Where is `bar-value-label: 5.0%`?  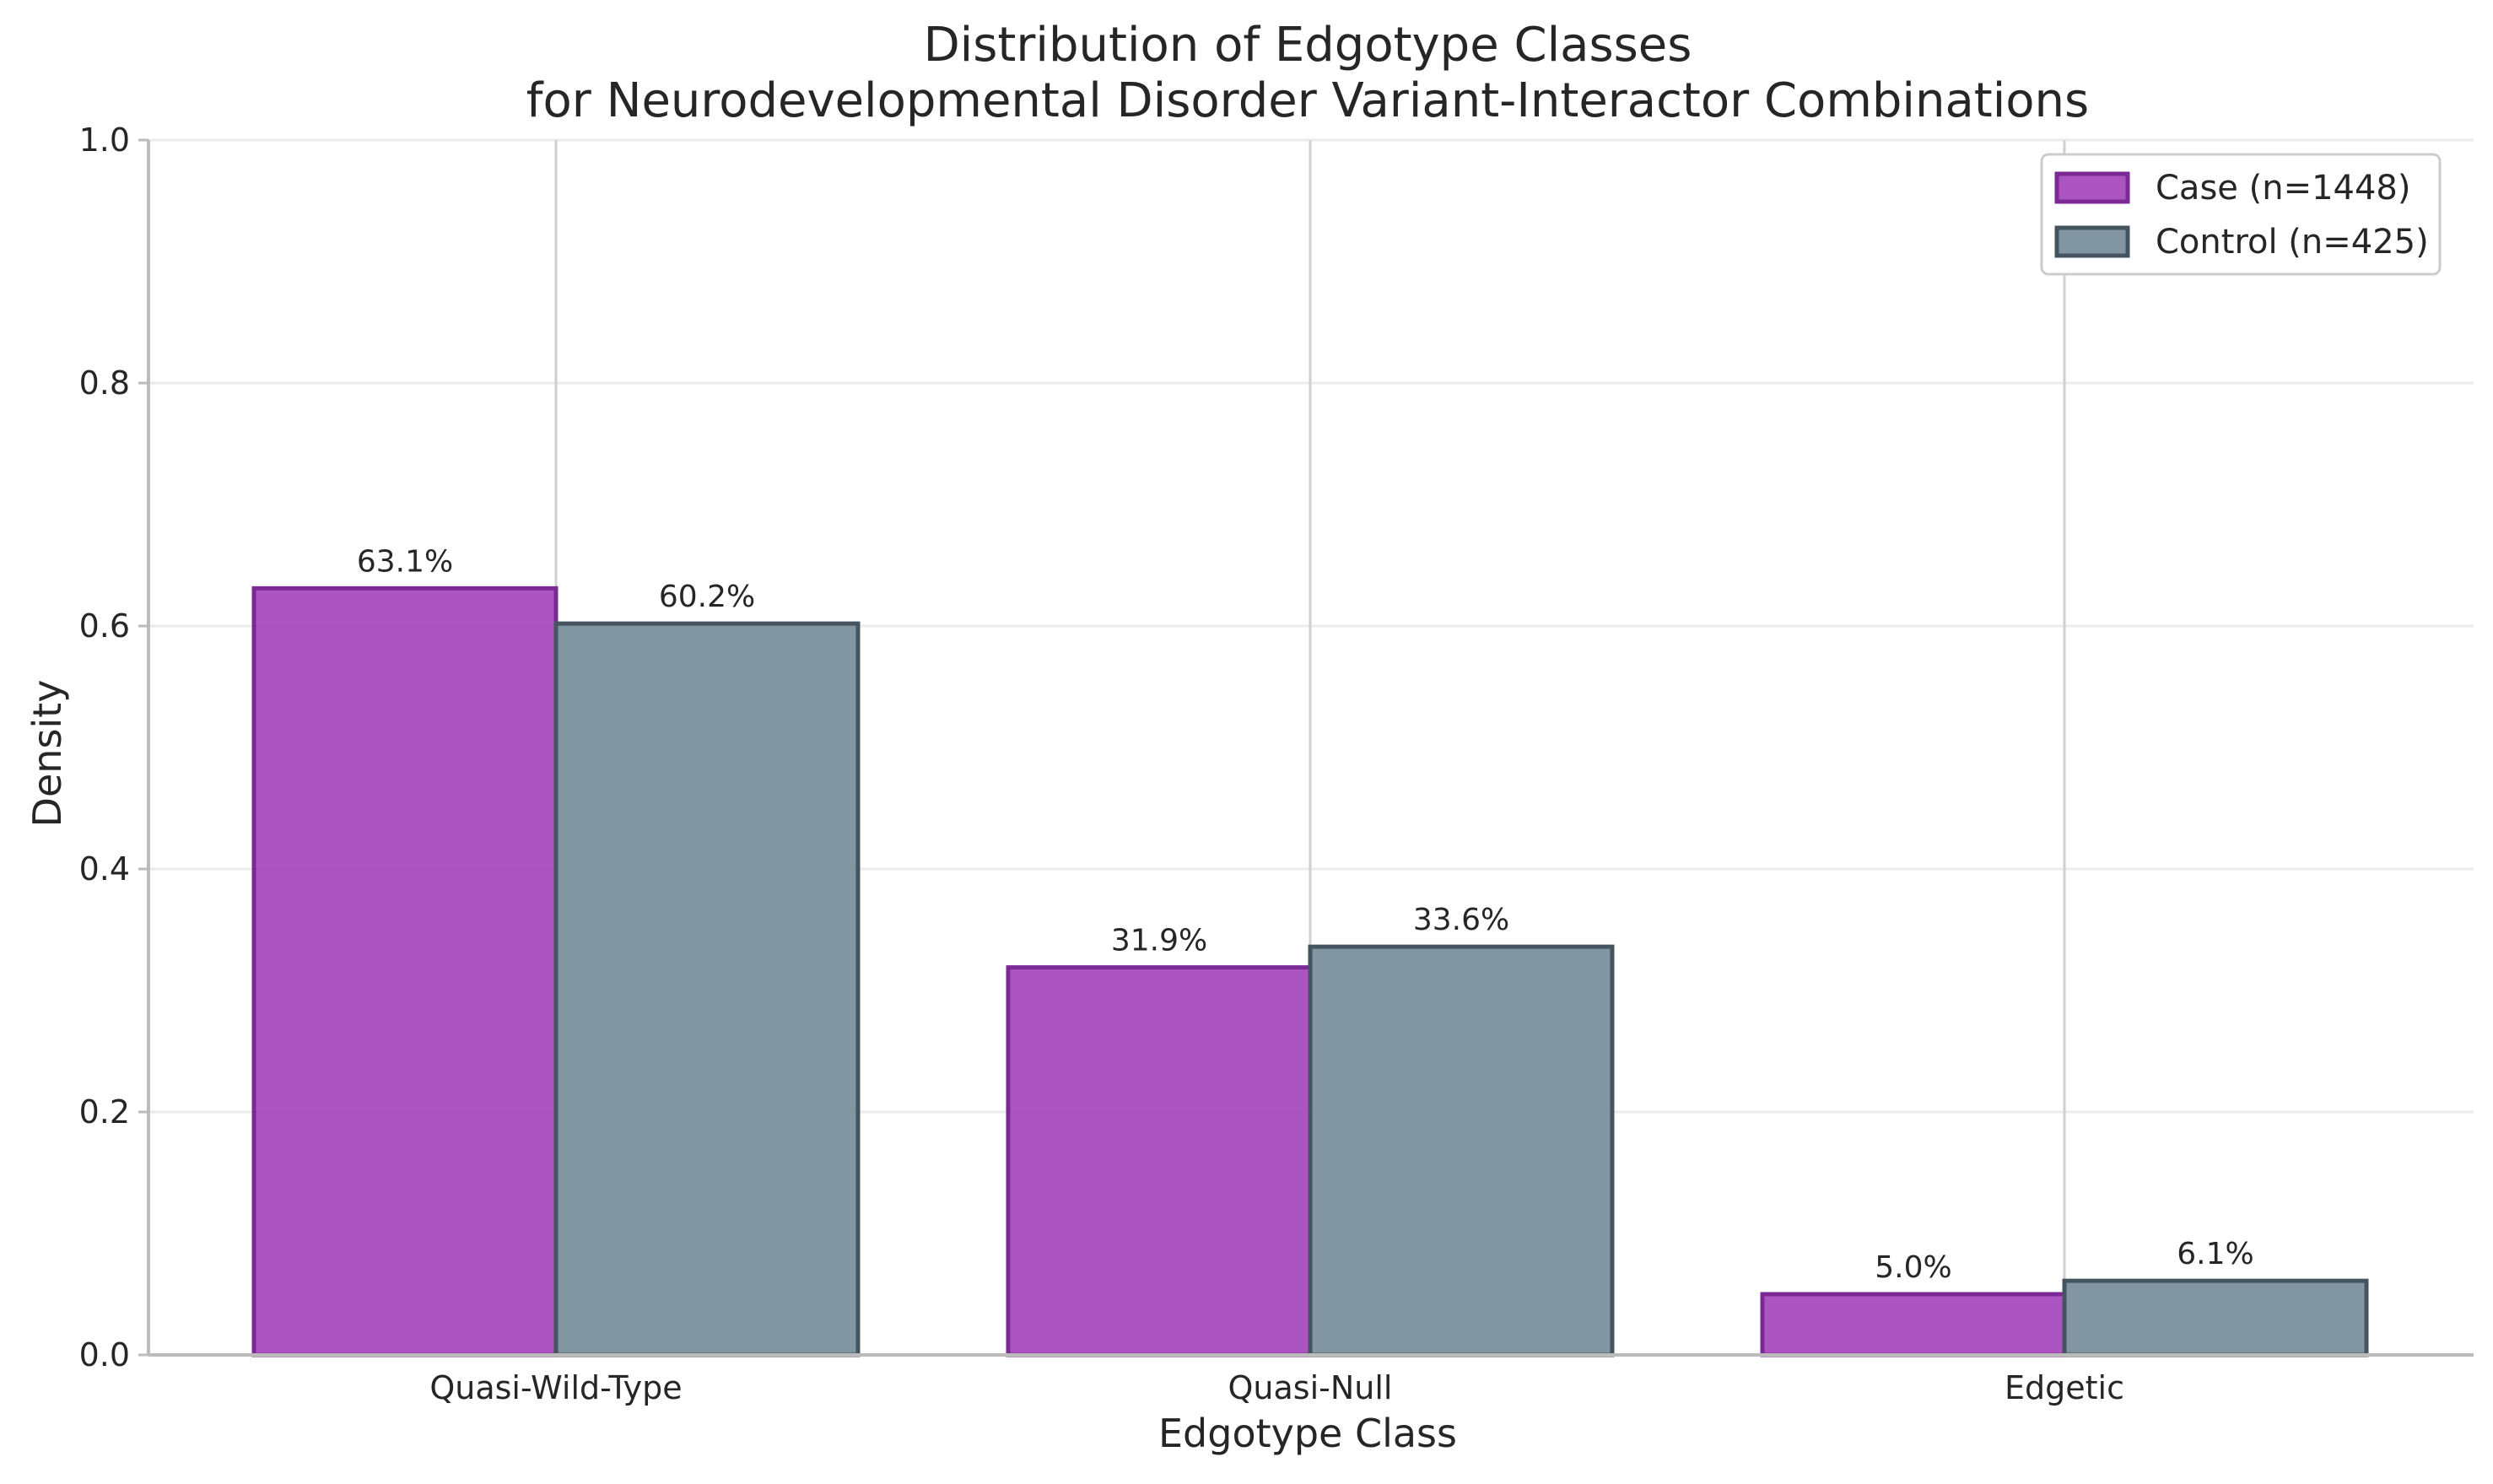
bar-value-label: 5.0% is located at coordinates (1913, 1267).